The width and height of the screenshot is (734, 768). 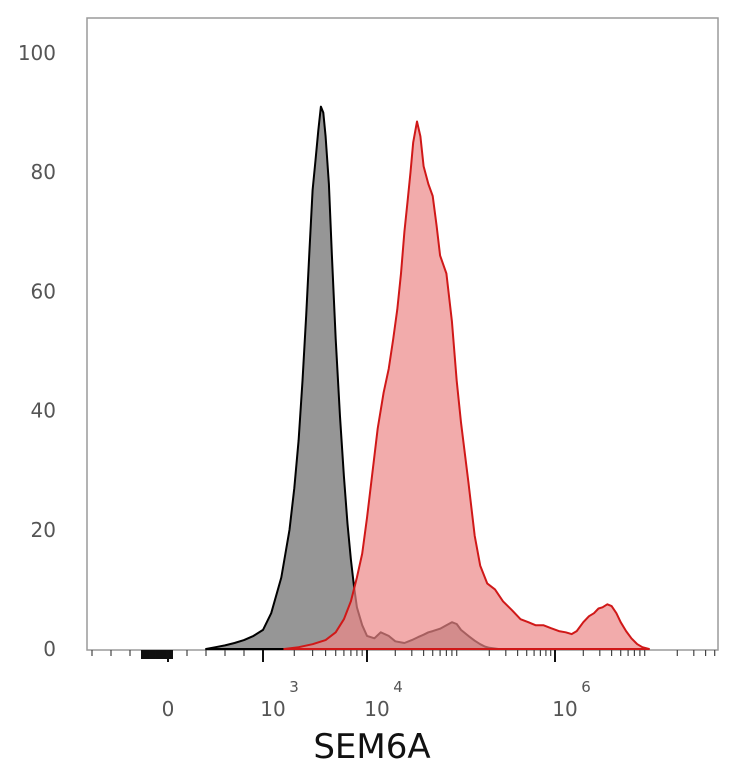 I want to click on x-tick-exponent: 3, so click(x=294, y=687).